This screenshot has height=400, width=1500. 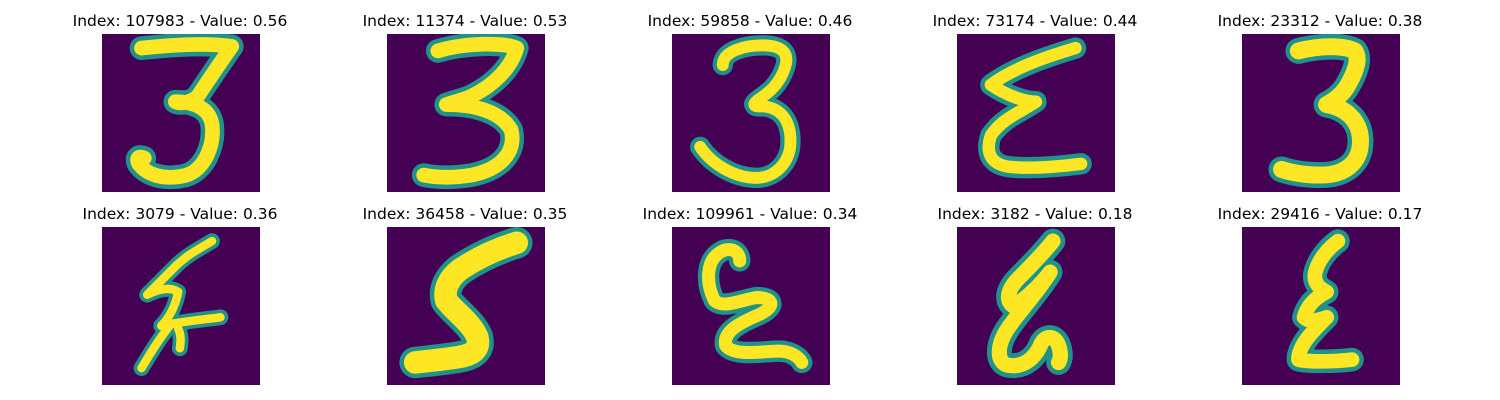 I want to click on digit-panel: Index: 23312 - Value: 0.38, so click(x=1320, y=96).